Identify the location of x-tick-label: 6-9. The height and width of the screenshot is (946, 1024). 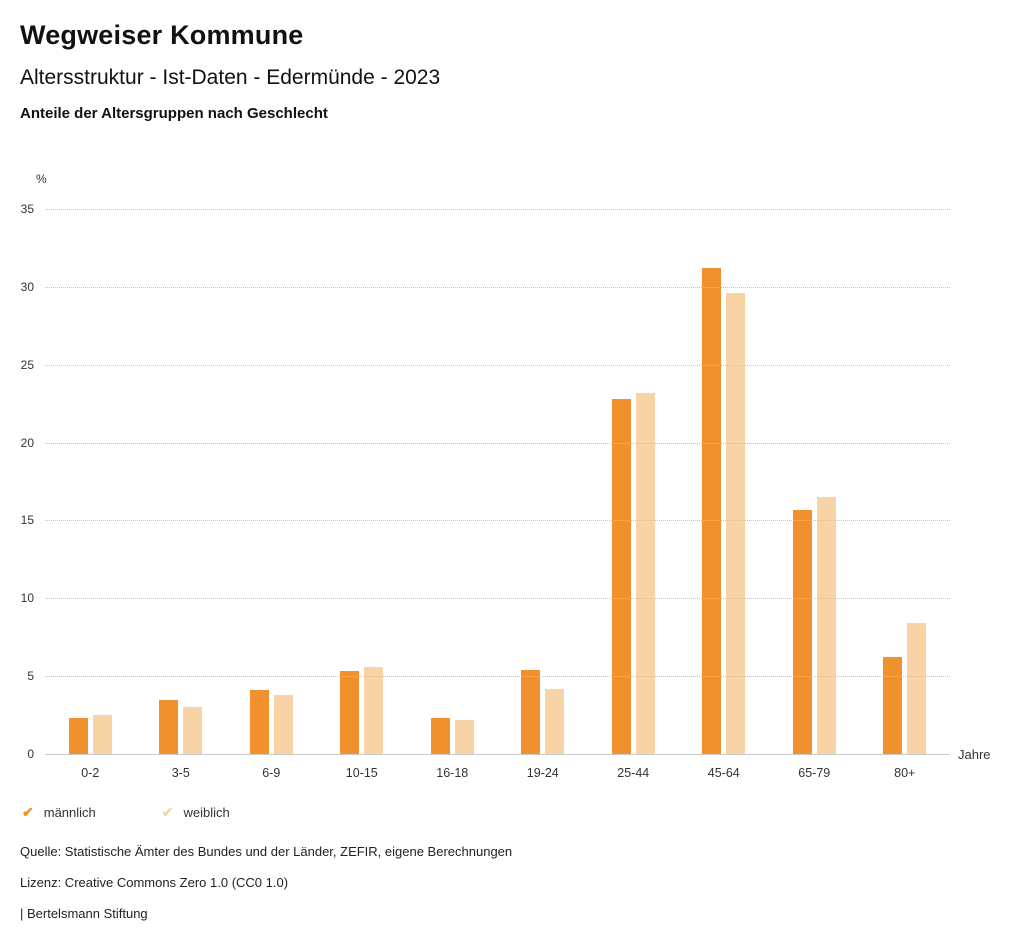
(271, 773).